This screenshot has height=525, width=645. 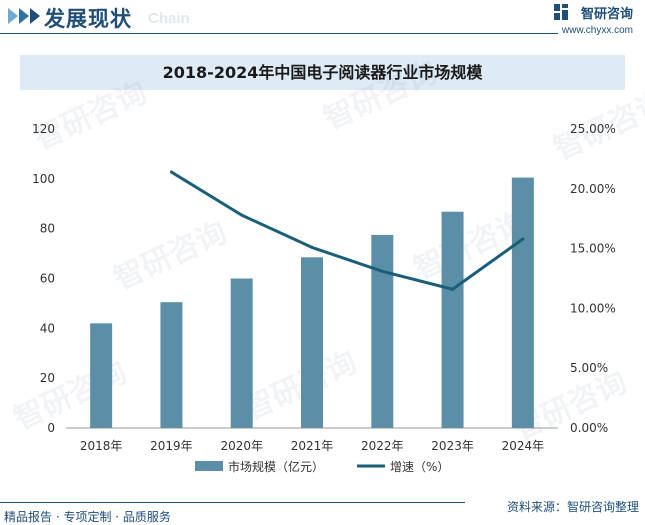 What do you see at coordinates (43, 179) in the screenshot?
I see `left-tick-label: 100` at bounding box center [43, 179].